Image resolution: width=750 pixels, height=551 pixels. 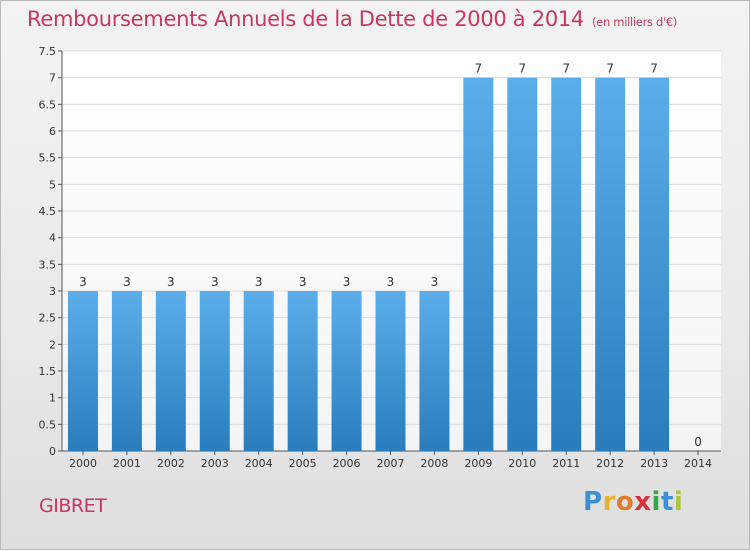 I want to click on proxiti-logo: Proxiti, so click(x=633, y=502).